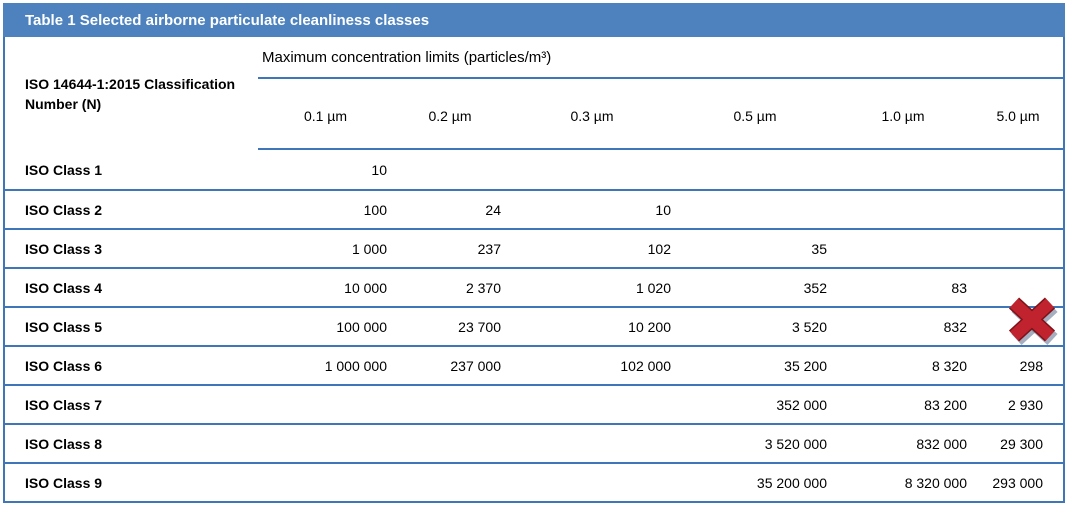 The height and width of the screenshot is (507, 1071). I want to click on value-cell: 100, so click(375, 209).